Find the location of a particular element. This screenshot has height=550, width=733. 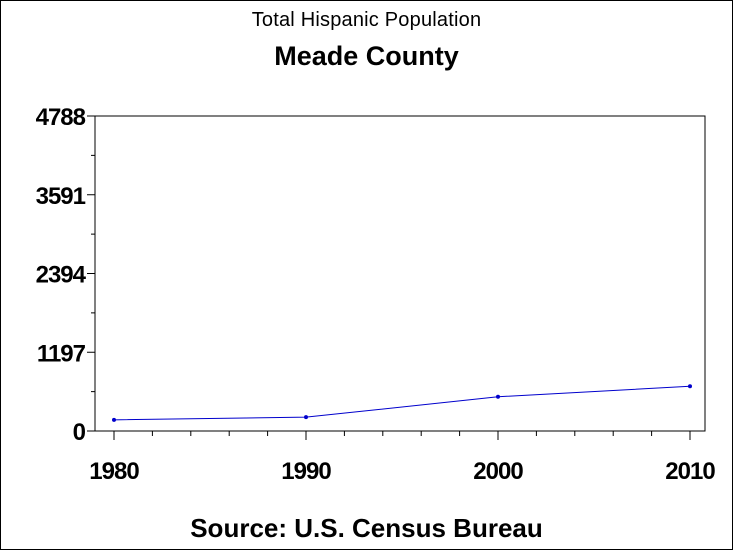

chart-subtitle: Meade County is located at coordinates (366, 56).